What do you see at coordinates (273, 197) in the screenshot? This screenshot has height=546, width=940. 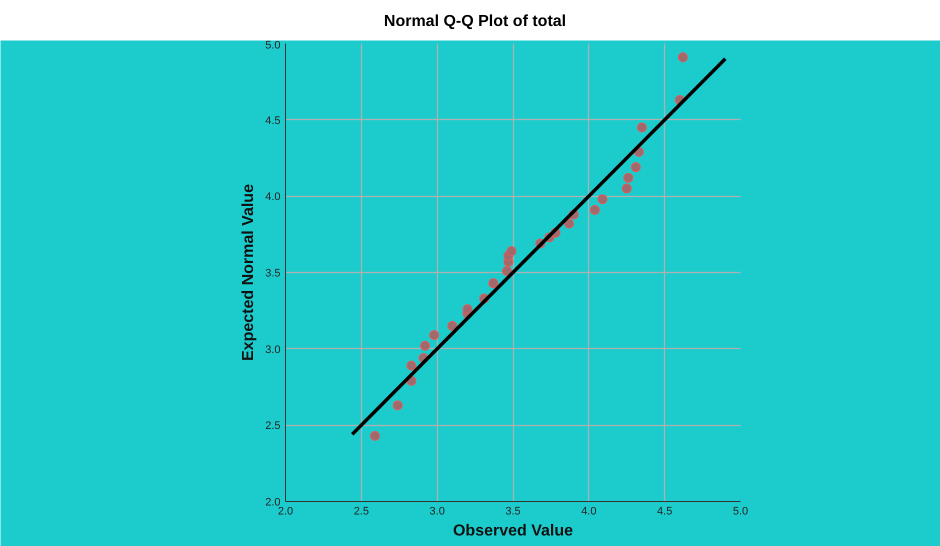 I see `y-tick-label: 4.0` at bounding box center [273, 197].